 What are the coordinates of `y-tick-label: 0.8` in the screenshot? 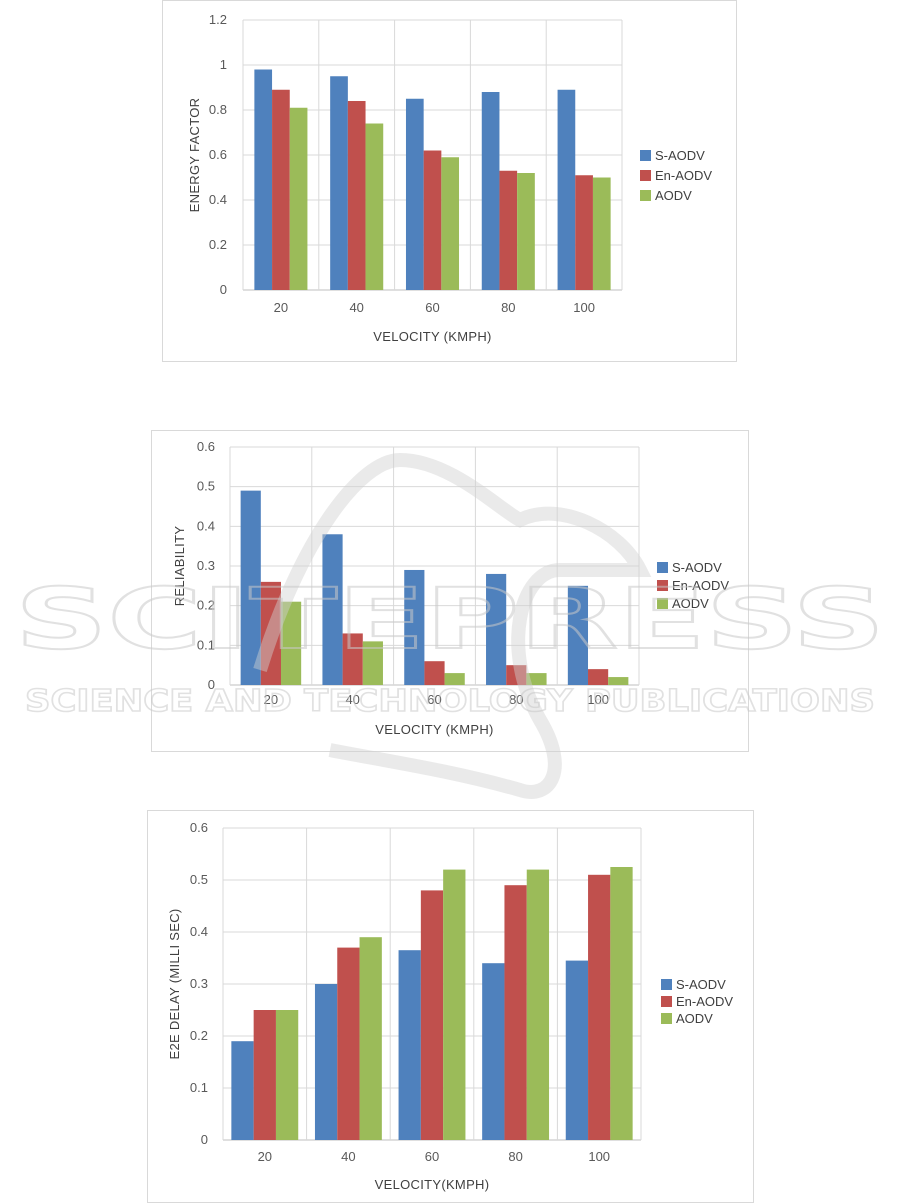 It's located at (218, 109).